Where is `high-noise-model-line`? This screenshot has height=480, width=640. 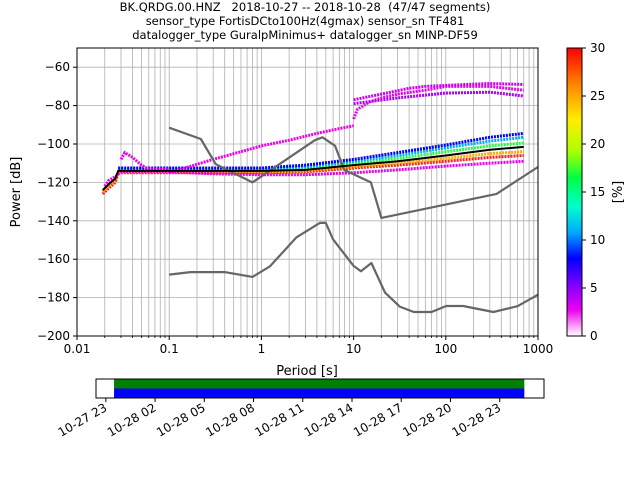 high-noise-model-line is located at coordinates (353, 172).